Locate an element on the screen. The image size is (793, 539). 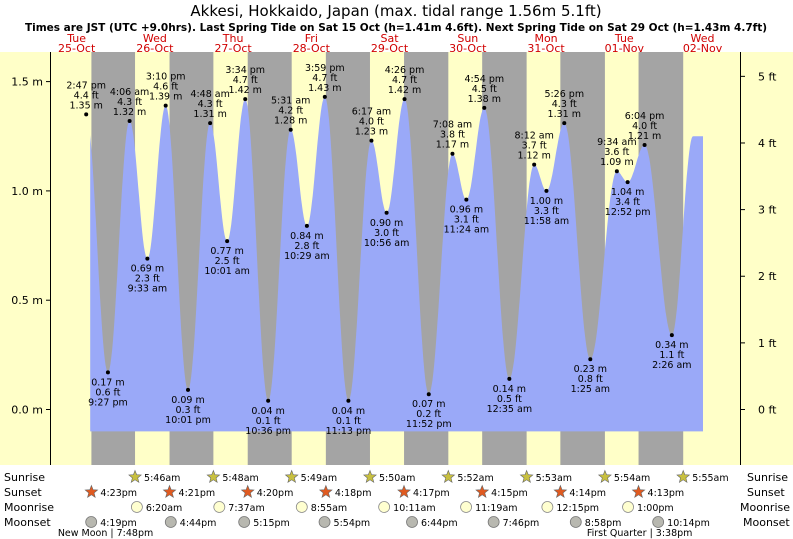
tide-time: 2:26 am is located at coordinates (671, 365).